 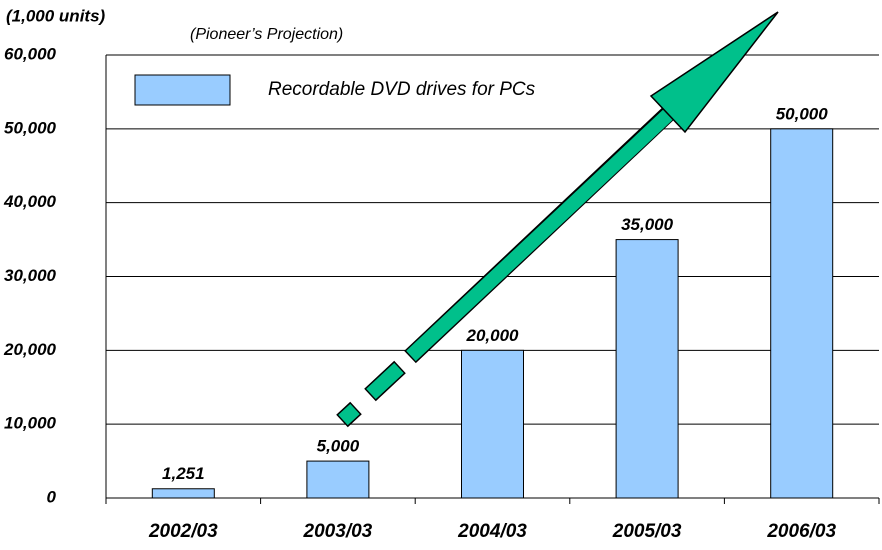 What do you see at coordinates (802, 113) in the screenshot?
I see `data-label: 50,000` at bounding box center [802, 113].